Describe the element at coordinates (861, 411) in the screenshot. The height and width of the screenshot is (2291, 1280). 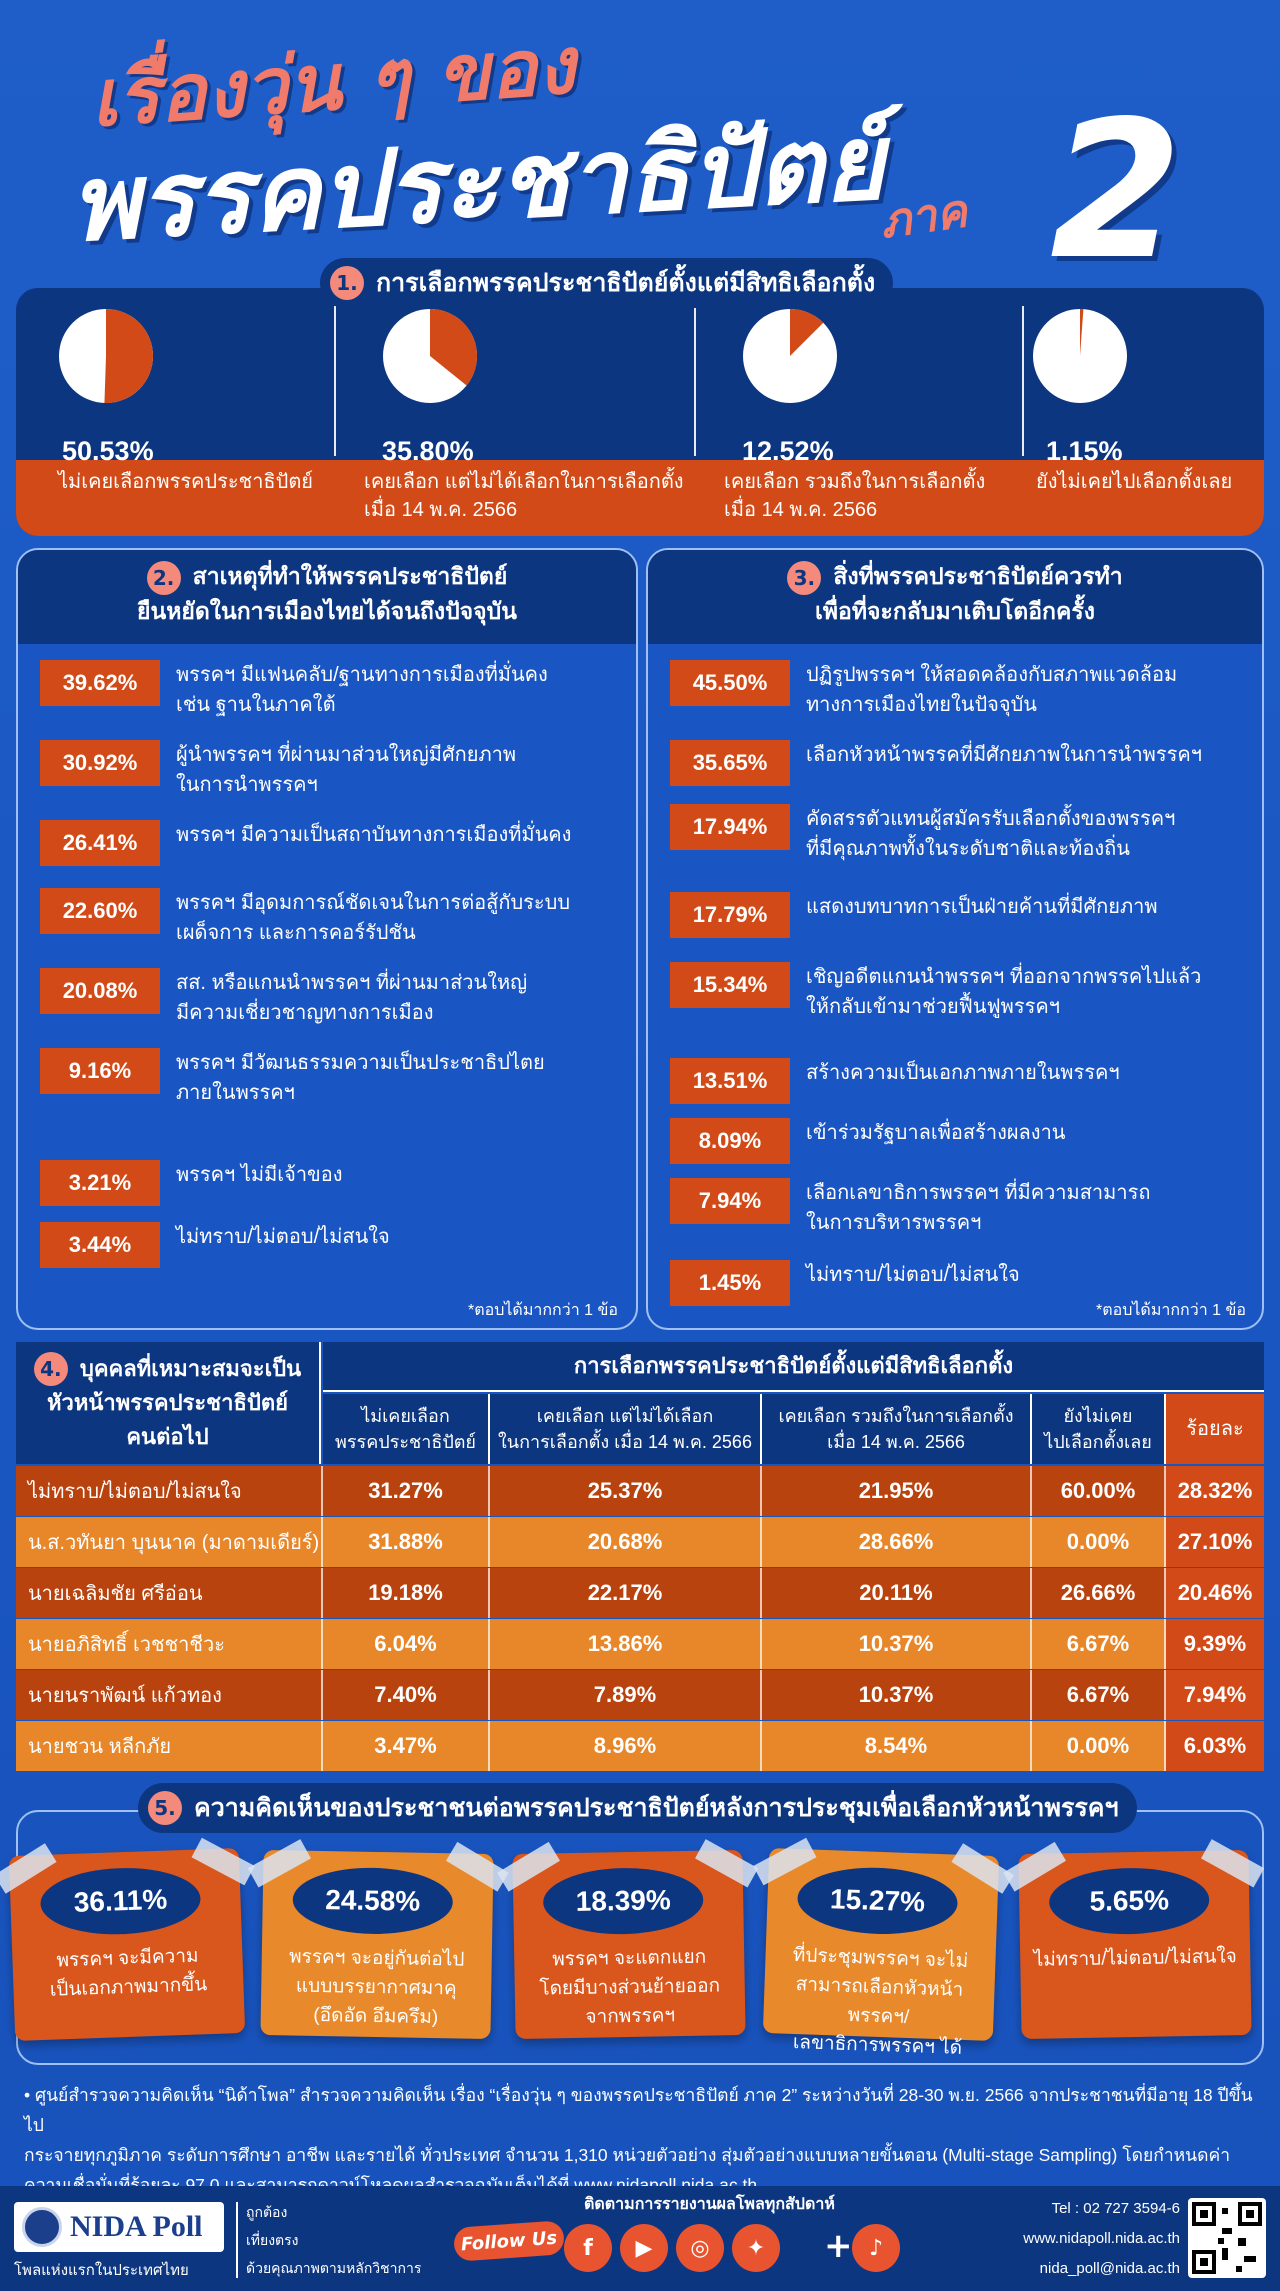
I see `section1-item: 12.52%` at that location.